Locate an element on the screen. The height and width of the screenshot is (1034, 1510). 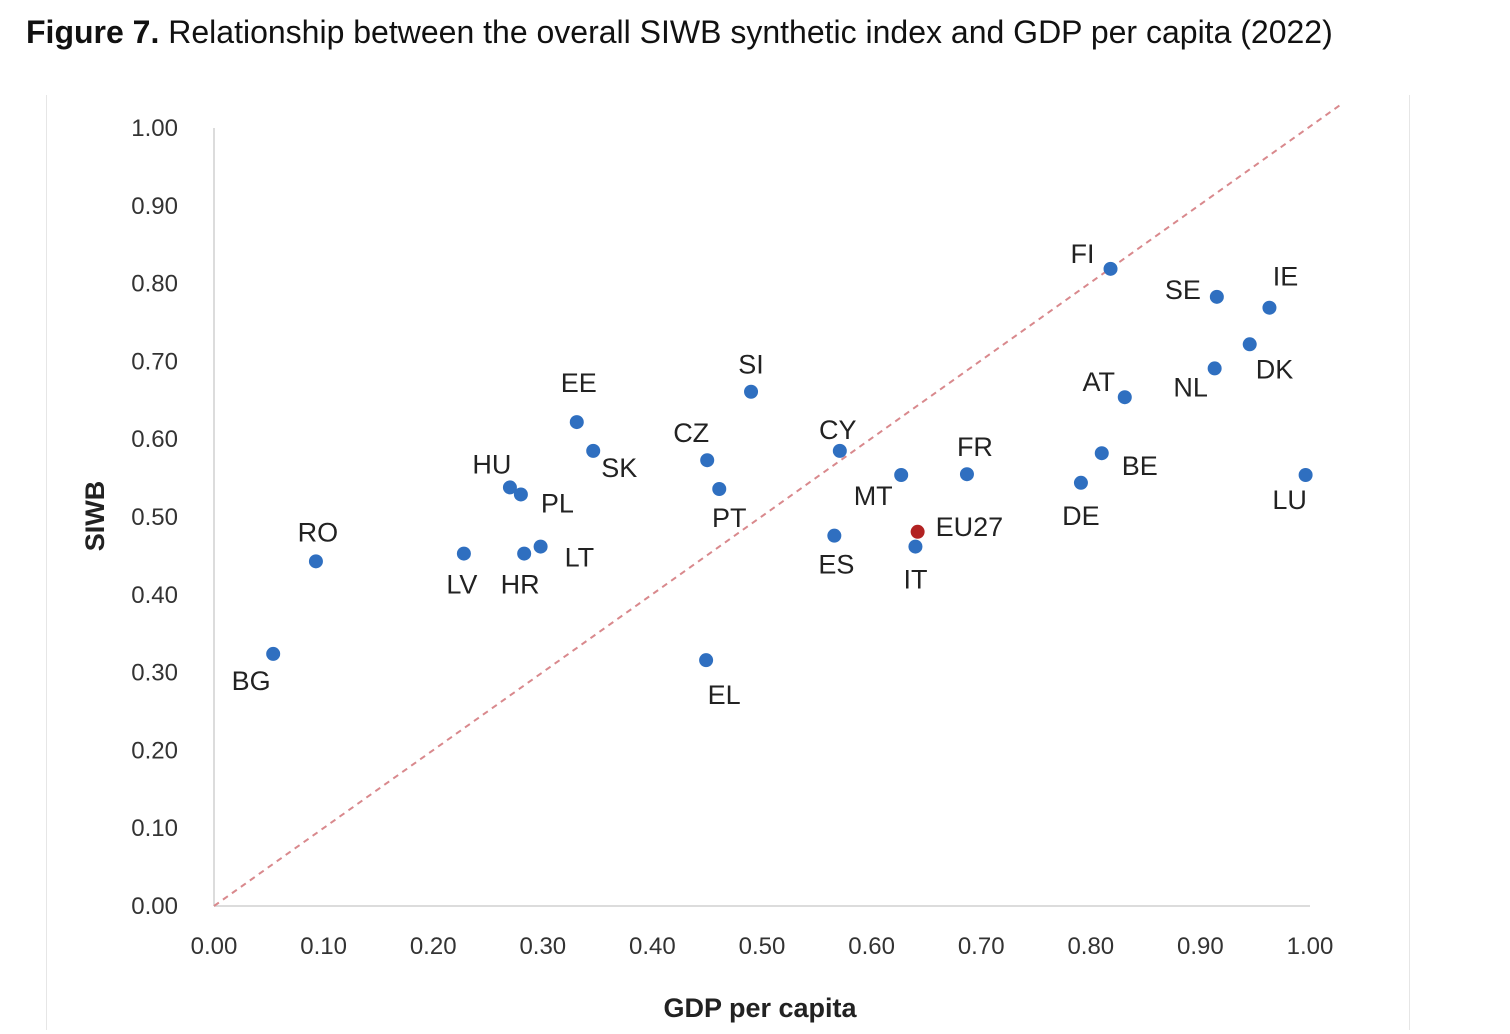
data-point-pt is located at coordinates (719, 488).